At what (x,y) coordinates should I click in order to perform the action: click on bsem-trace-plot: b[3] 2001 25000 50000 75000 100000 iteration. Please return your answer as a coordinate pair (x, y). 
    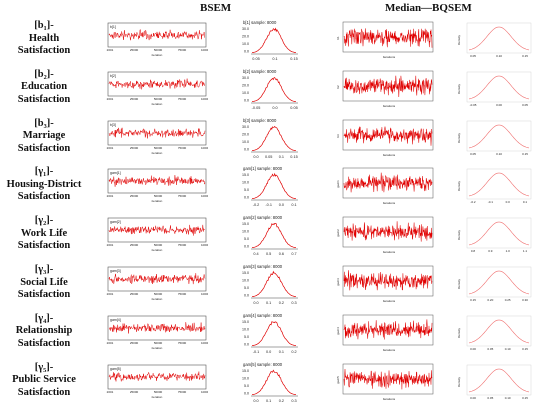
    Looking at the image, I should click on (157, 137).